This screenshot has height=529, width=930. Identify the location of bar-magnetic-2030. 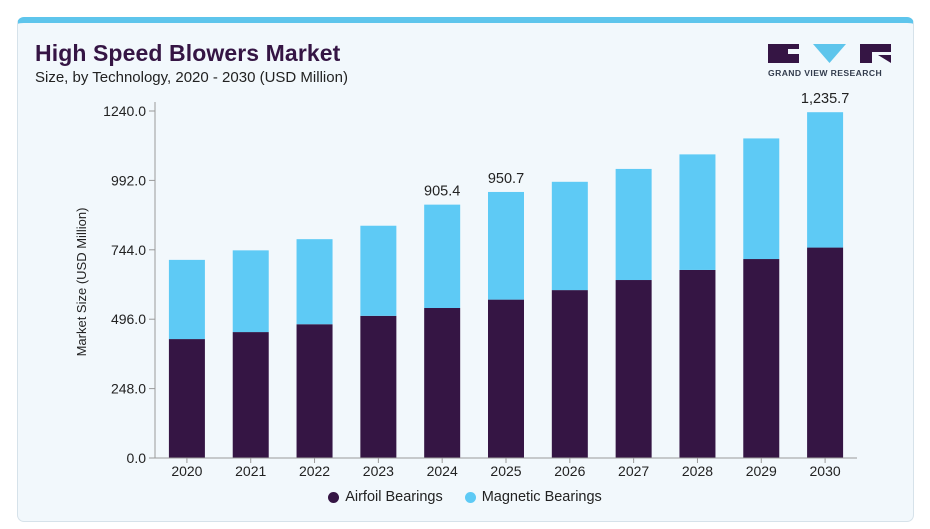
(825, 180).